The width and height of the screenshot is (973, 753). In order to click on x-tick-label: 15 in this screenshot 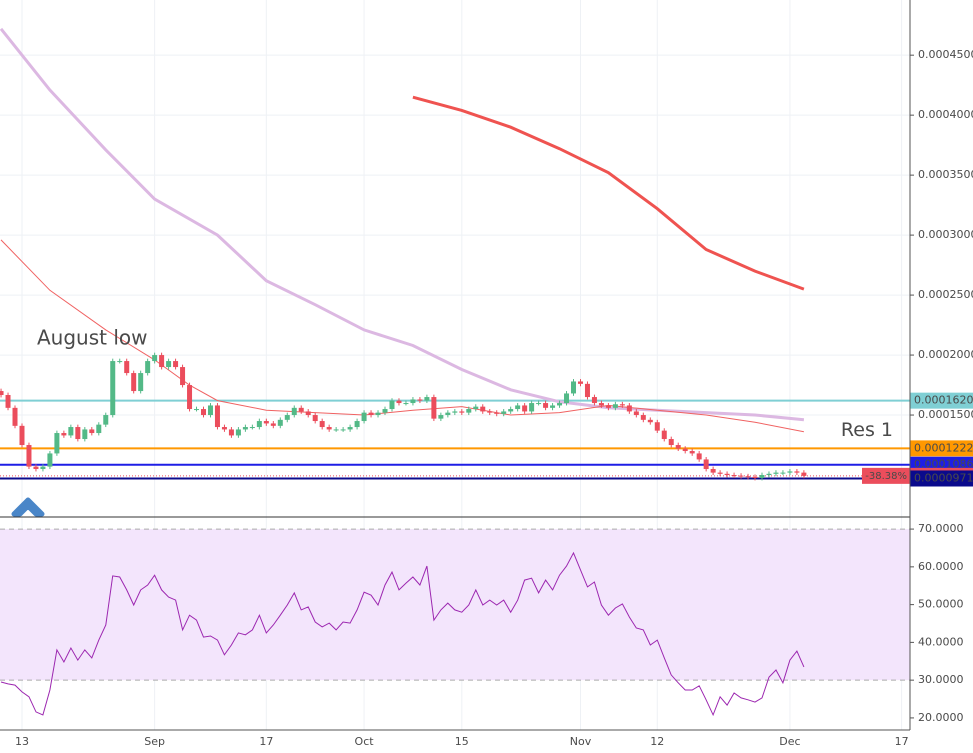, I will do `click(462, 741)`.